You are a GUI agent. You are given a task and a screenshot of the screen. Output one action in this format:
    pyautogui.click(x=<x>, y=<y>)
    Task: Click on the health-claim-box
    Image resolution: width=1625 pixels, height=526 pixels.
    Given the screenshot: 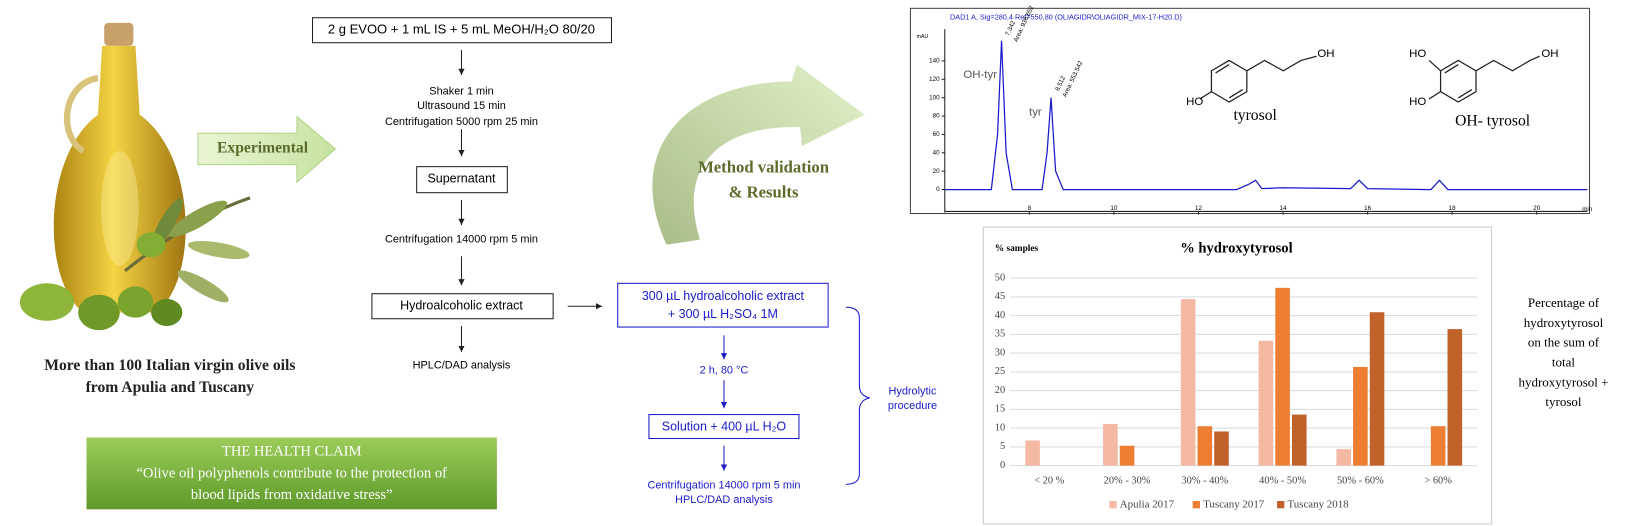 What is the action you would take?
    pyautogui.click(x=291, y=473)
    